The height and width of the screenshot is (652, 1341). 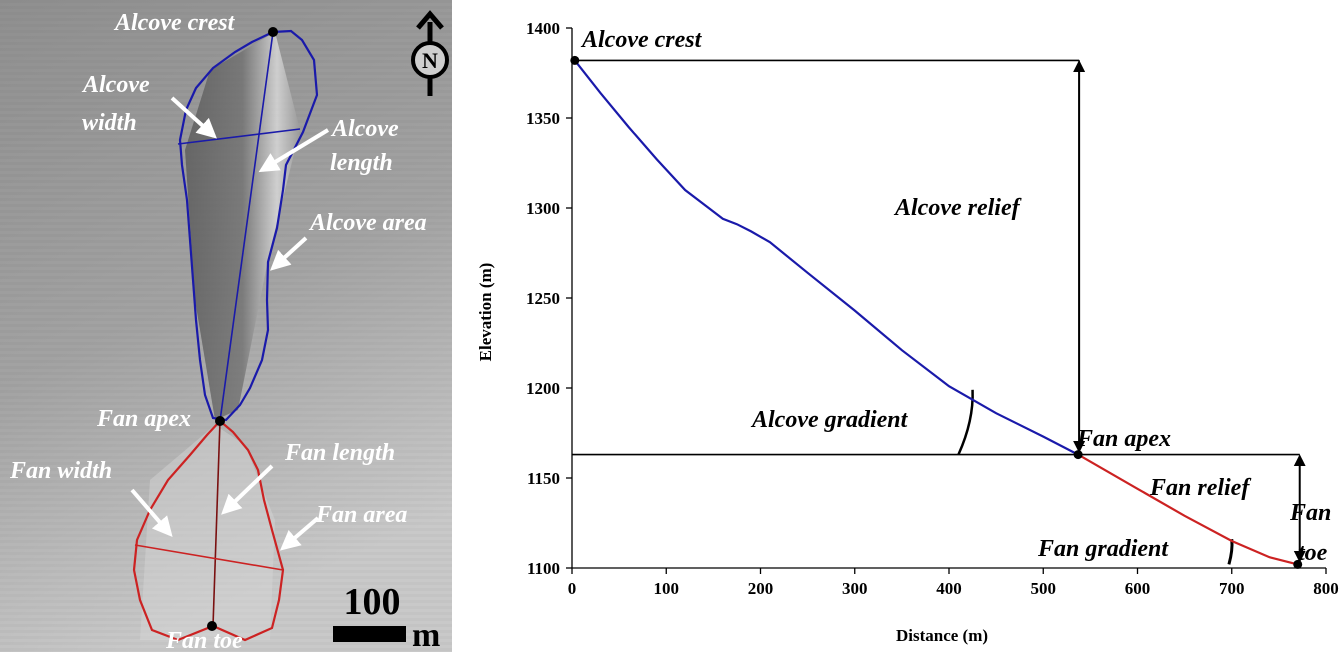 I want to click on y-tick-label: 1100, so click(x=543, y=568).